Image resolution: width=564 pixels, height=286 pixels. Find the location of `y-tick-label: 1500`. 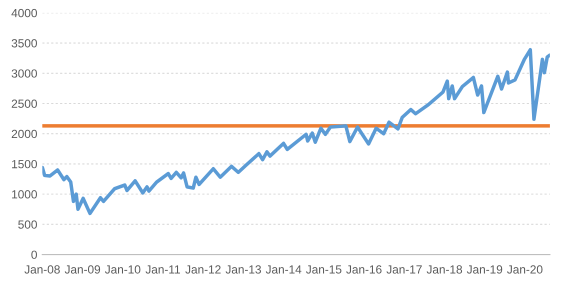

y-tick-label: 1500 is located at coordinates (24, 164).